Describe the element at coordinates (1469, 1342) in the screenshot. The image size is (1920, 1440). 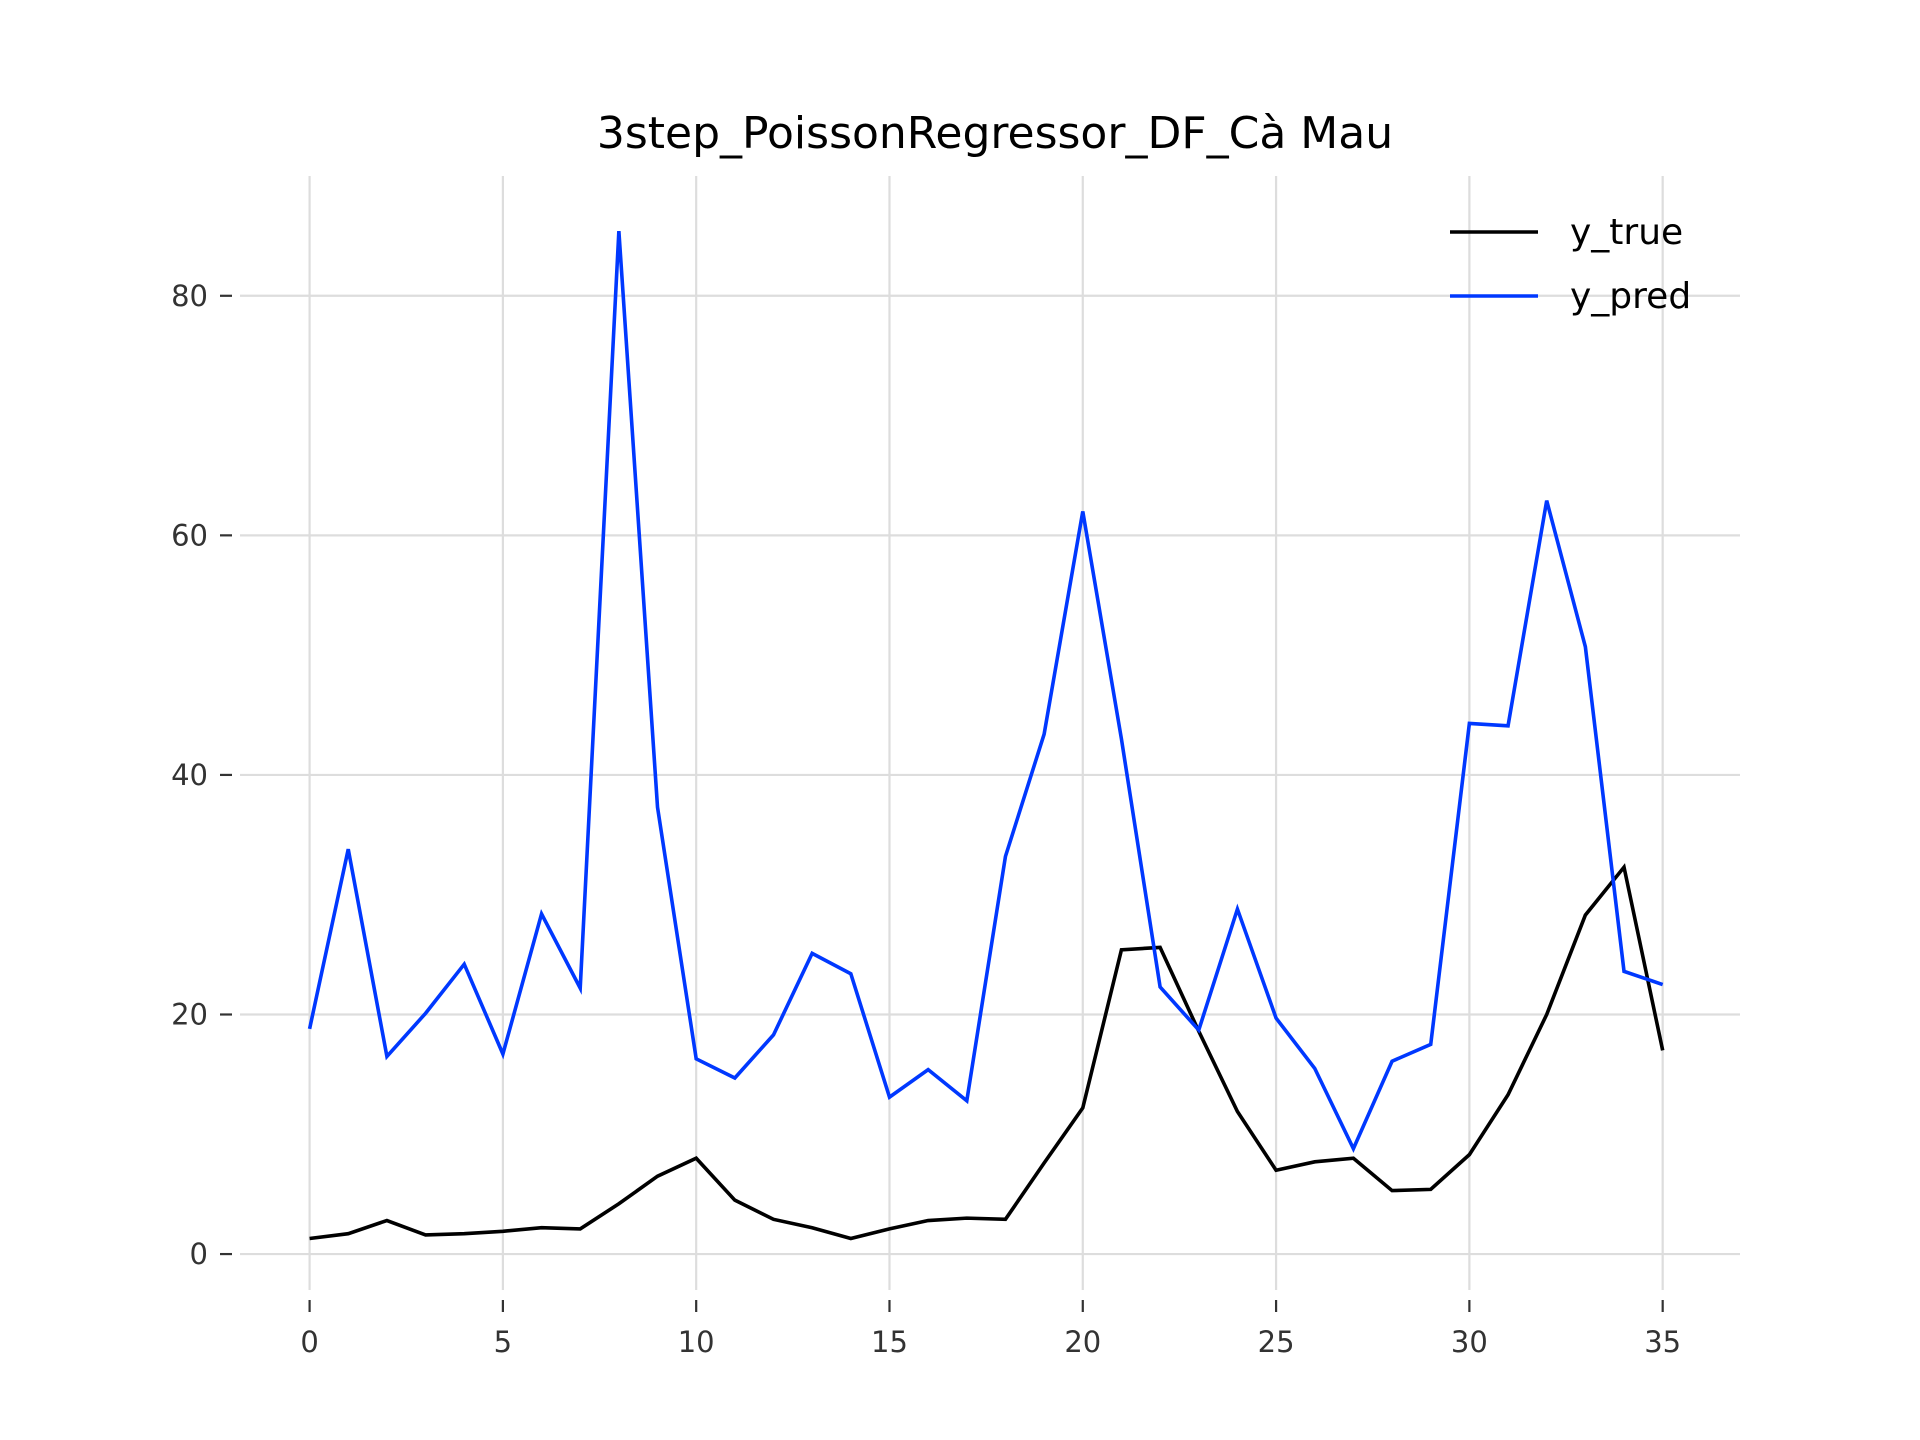
I see `x-tick-label: 30` at that location.